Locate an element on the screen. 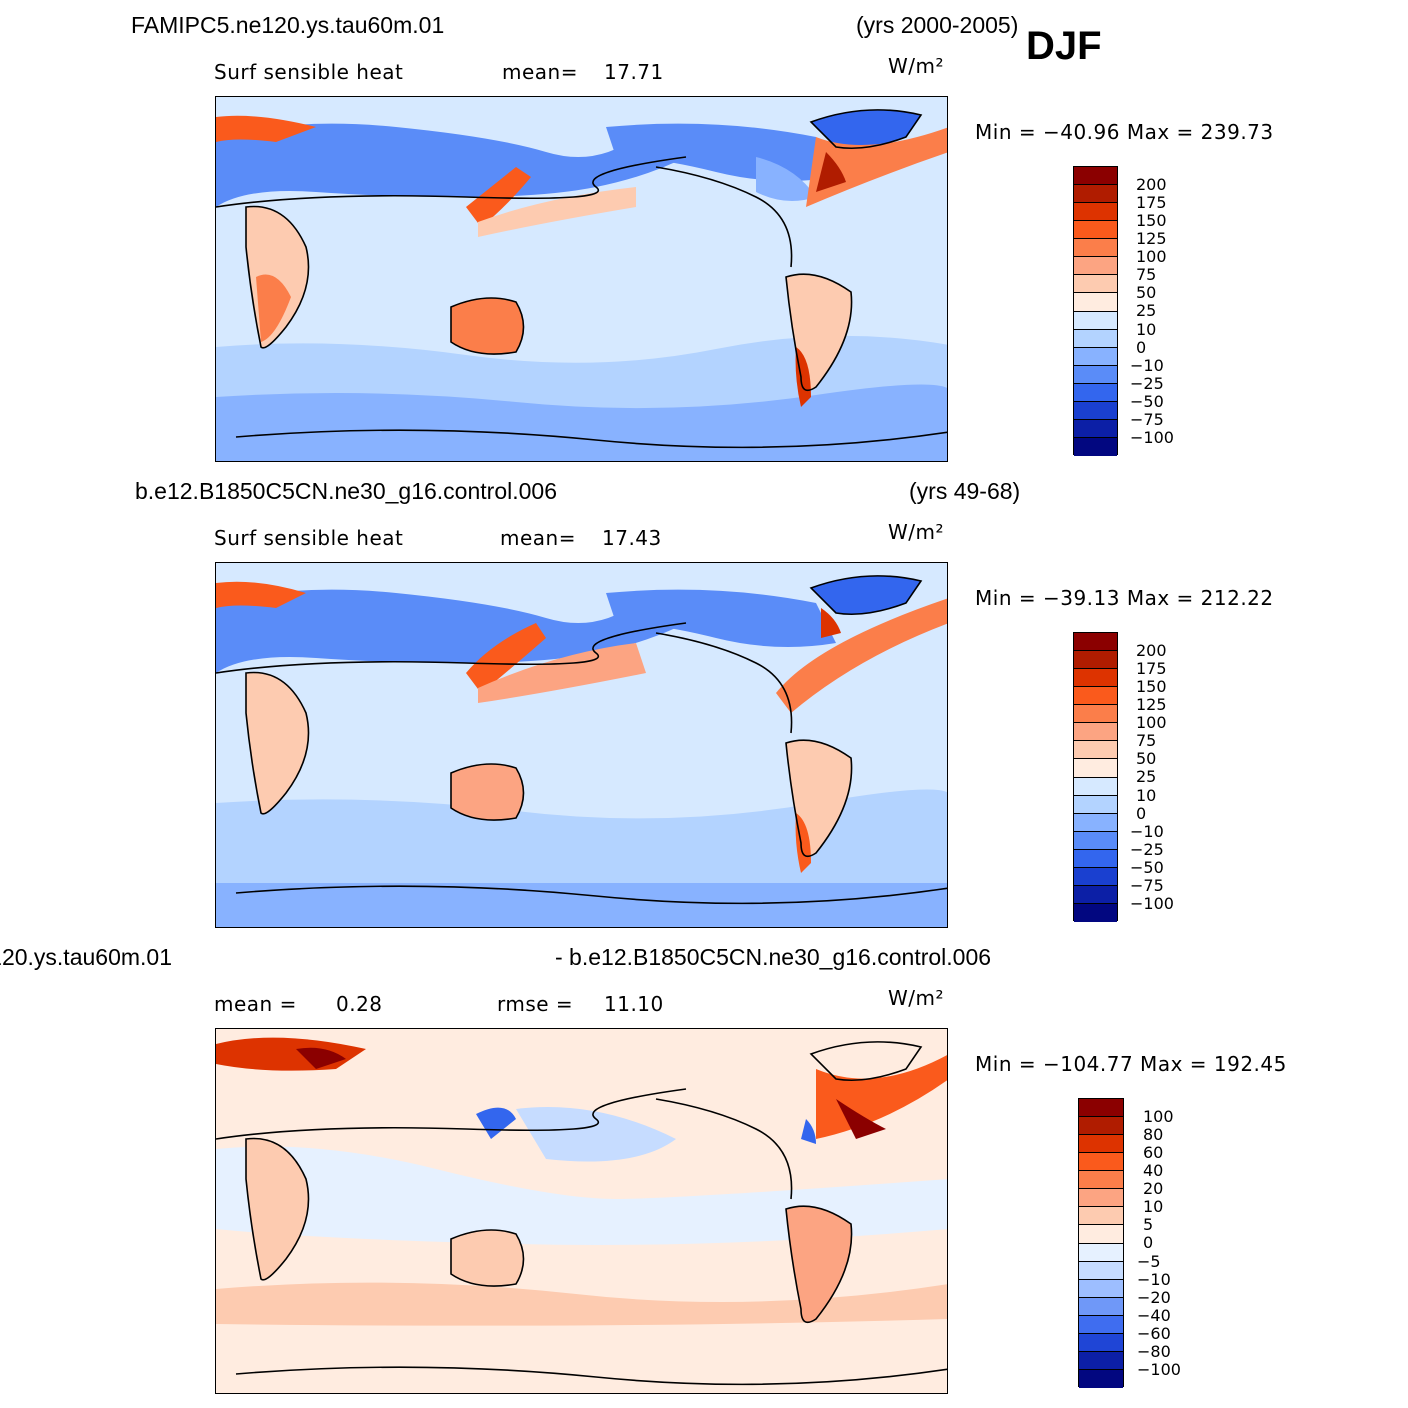 The height and width of the screenshot is (1408, 1408). panel1-units: W/m² is located at coordinates (916, 66).